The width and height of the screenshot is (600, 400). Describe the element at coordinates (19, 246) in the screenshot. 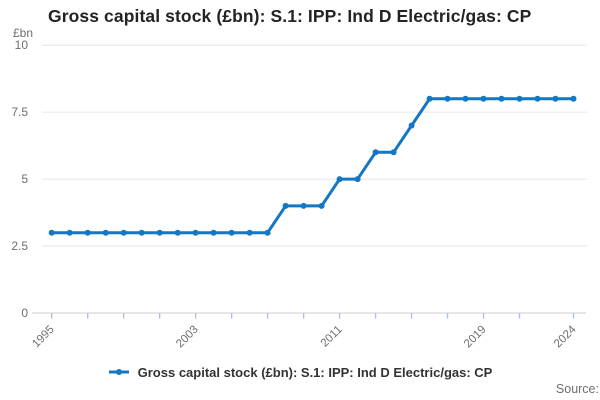

I see `y-tick-label: 2.5` at that location.